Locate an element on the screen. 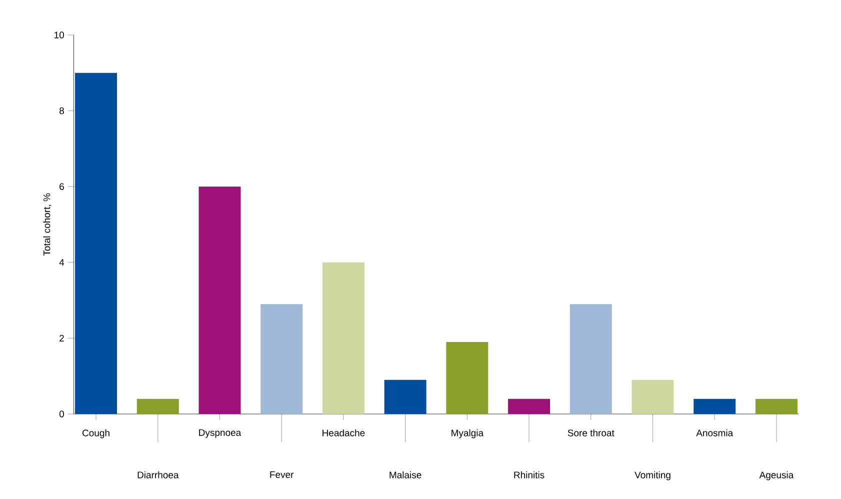 The height and width of the screenshot is (499, 841). y-tick-label: 6 is located at coordinates (62, 186).